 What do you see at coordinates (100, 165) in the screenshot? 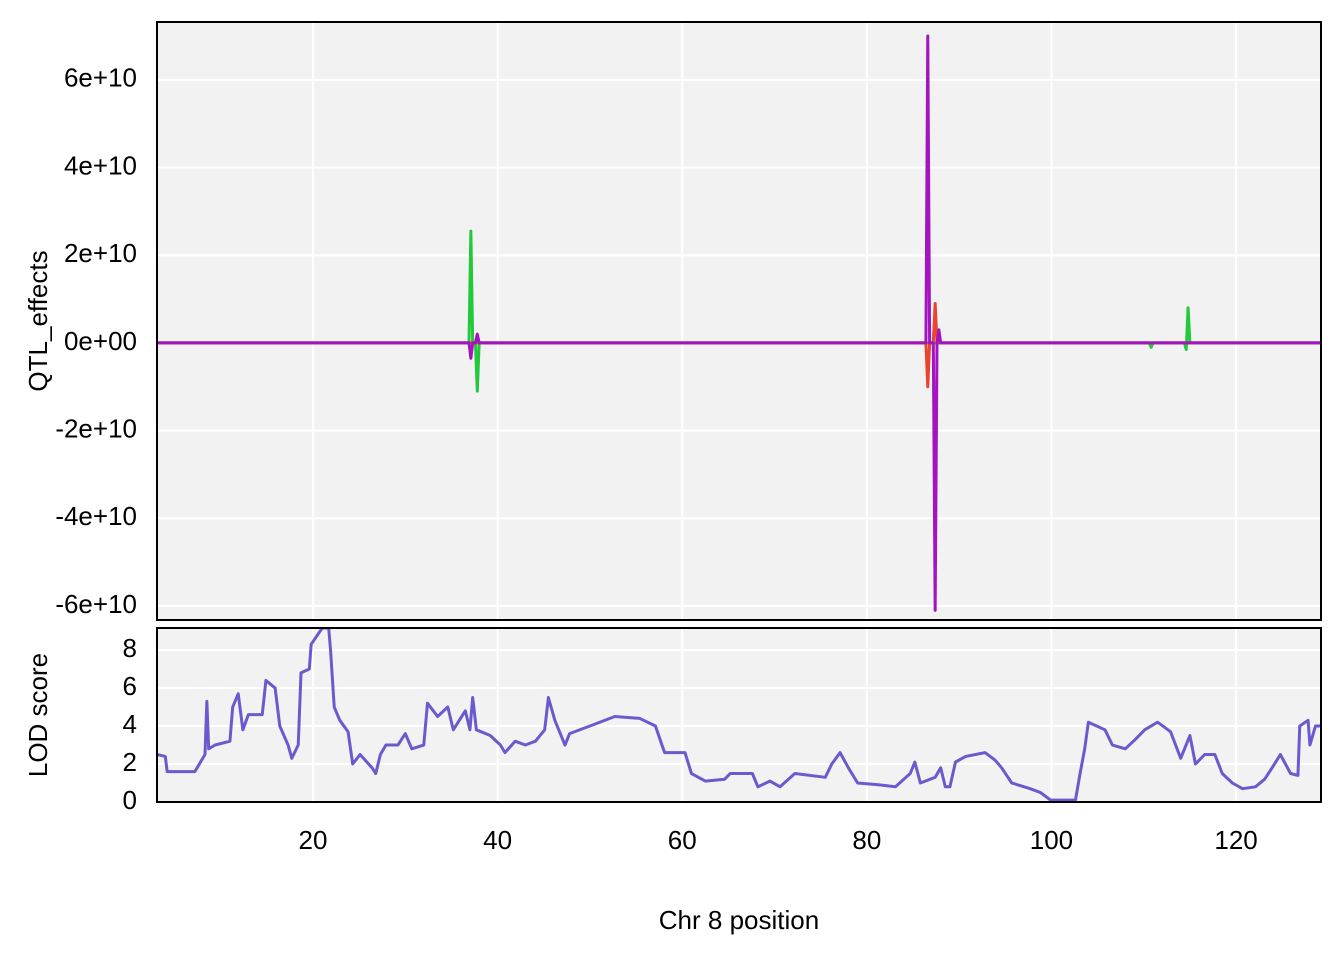
I see `y-tick-label: 4e+10` at bounding box center [100, 165].